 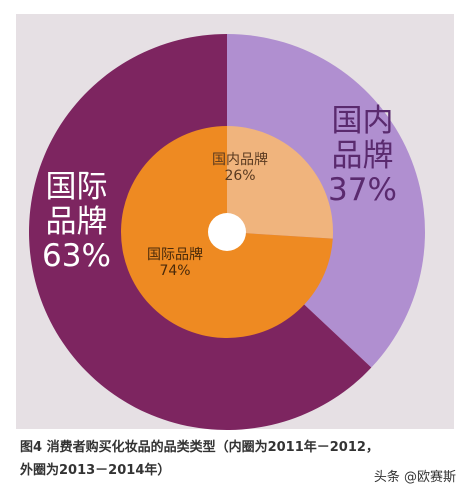 What do you see at coordinates (175, 270) in the screenshot?
I see `inner-international-percent: 74%` at bounding box center [175, 270].